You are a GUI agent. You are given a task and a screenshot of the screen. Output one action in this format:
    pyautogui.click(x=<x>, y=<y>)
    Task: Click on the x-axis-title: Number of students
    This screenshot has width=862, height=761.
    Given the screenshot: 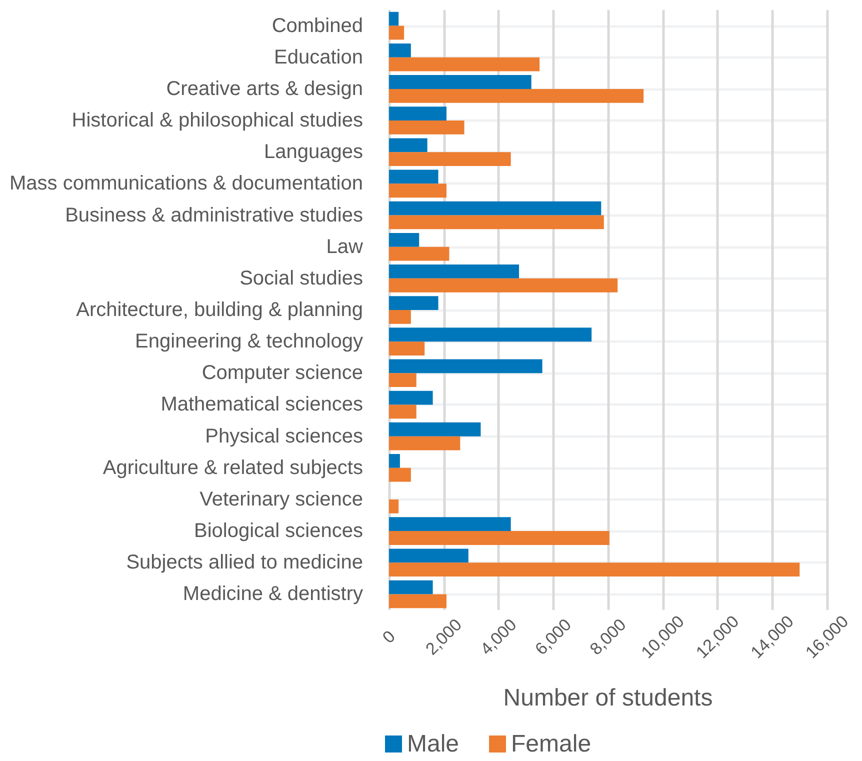 What is the action you would take?
    pyautogui.click(x=608, y=698)
    